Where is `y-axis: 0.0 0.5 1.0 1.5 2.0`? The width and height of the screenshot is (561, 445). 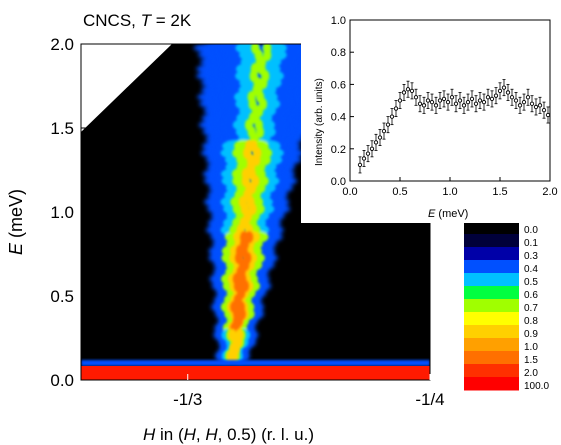
y-axis: 0.0 0.5 1.0 1.5 2.0 is located at coordinates (68, 212).